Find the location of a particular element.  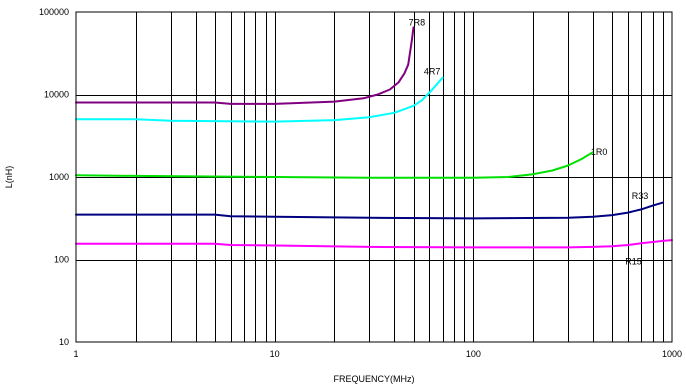

y-tick-label: 10 is located at coordinates (64, 342).